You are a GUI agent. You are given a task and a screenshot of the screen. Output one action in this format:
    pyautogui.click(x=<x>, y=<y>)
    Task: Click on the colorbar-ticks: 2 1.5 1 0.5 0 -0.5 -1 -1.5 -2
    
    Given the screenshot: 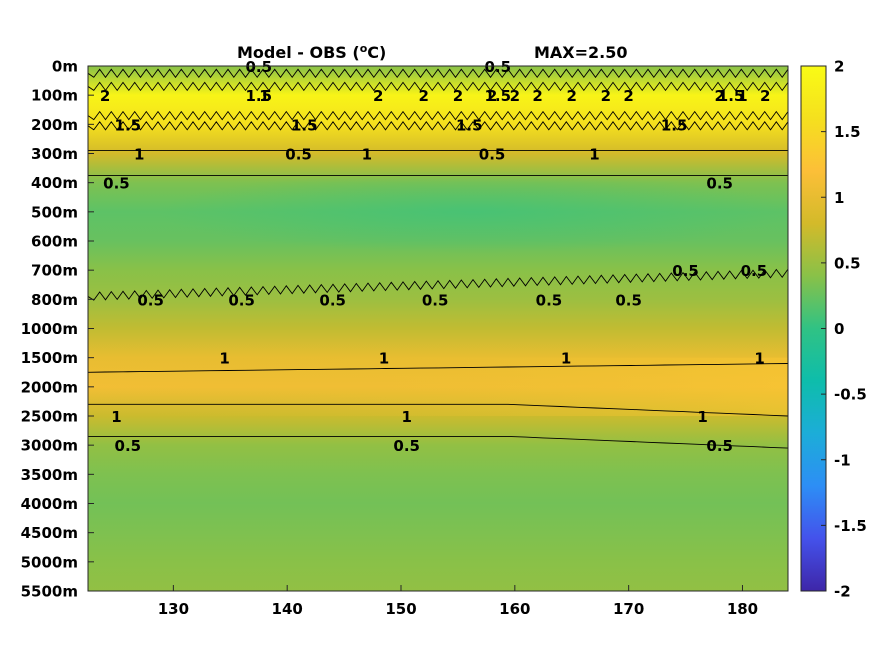 What is the action you would take?
    pyautogui.click(x=844, y=329)
    